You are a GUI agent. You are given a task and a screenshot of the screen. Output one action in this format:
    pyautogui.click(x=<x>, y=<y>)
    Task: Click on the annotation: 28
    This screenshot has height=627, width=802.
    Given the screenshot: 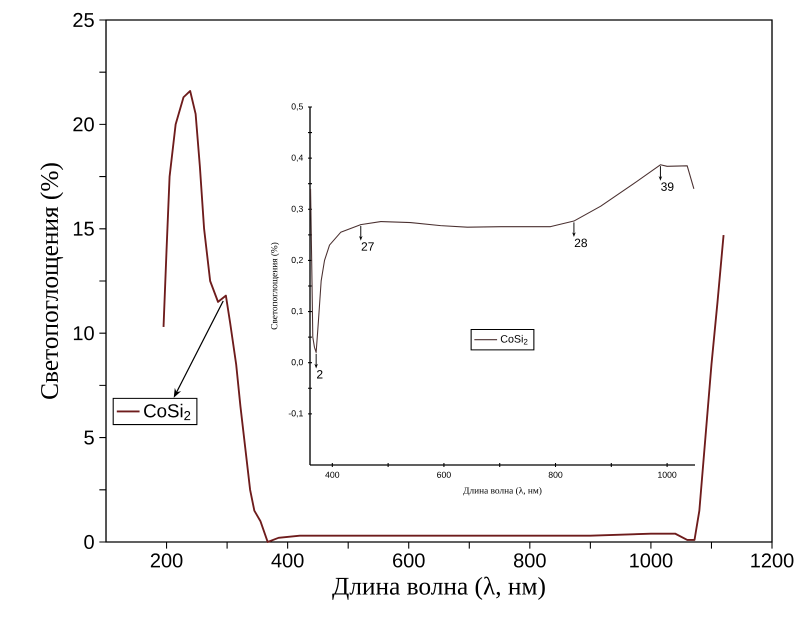 What is the action you would take?
    pyautogui.click(x=581, y=243)
    